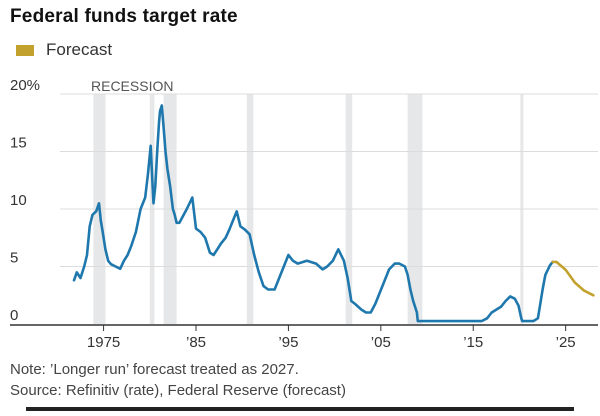 The width and height of the screenshot is (600, 416). What do you see at coordinates (288, 342) in the screenshot?
I see `x-tick-label-1995: ’95` at bounding box center [288, 342].